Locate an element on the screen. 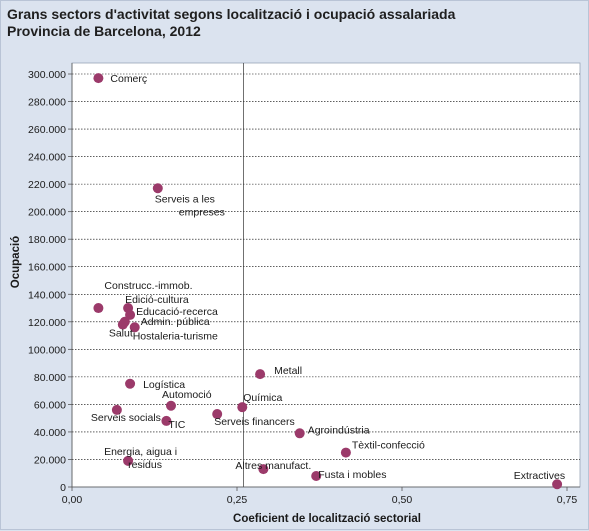  x-axis-title: Coeficient de localització sectorial is located at coordinates (327, 519).